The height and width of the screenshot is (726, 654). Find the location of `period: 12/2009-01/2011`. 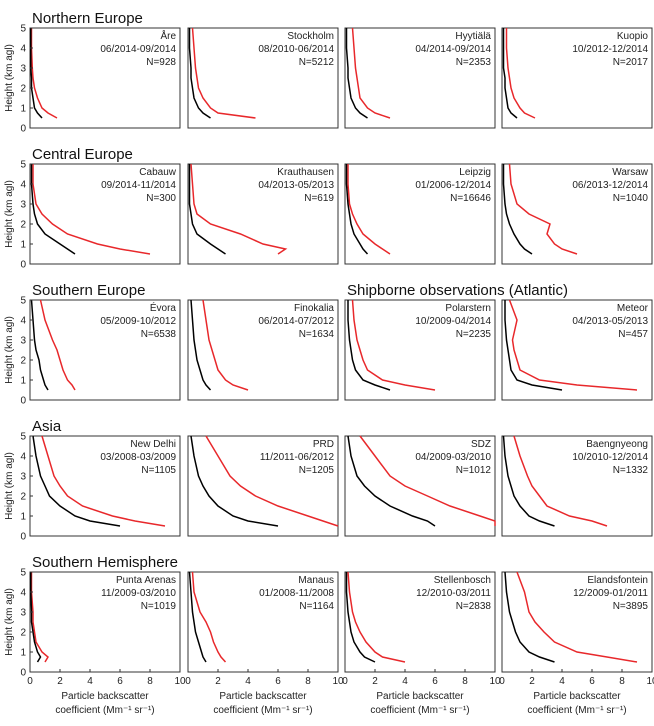

period: 12/2009-01/2011 is located at coordinates (610, 593).